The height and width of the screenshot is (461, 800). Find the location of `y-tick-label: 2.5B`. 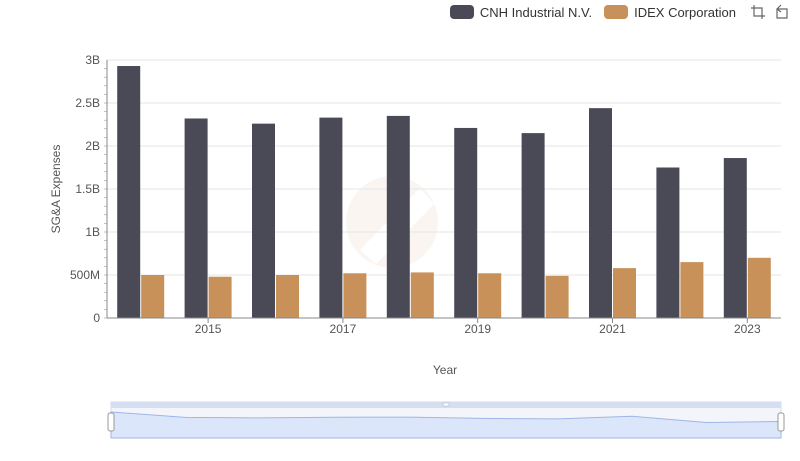

y-tick-label: 2.5B is located at coordinates (87, 103).